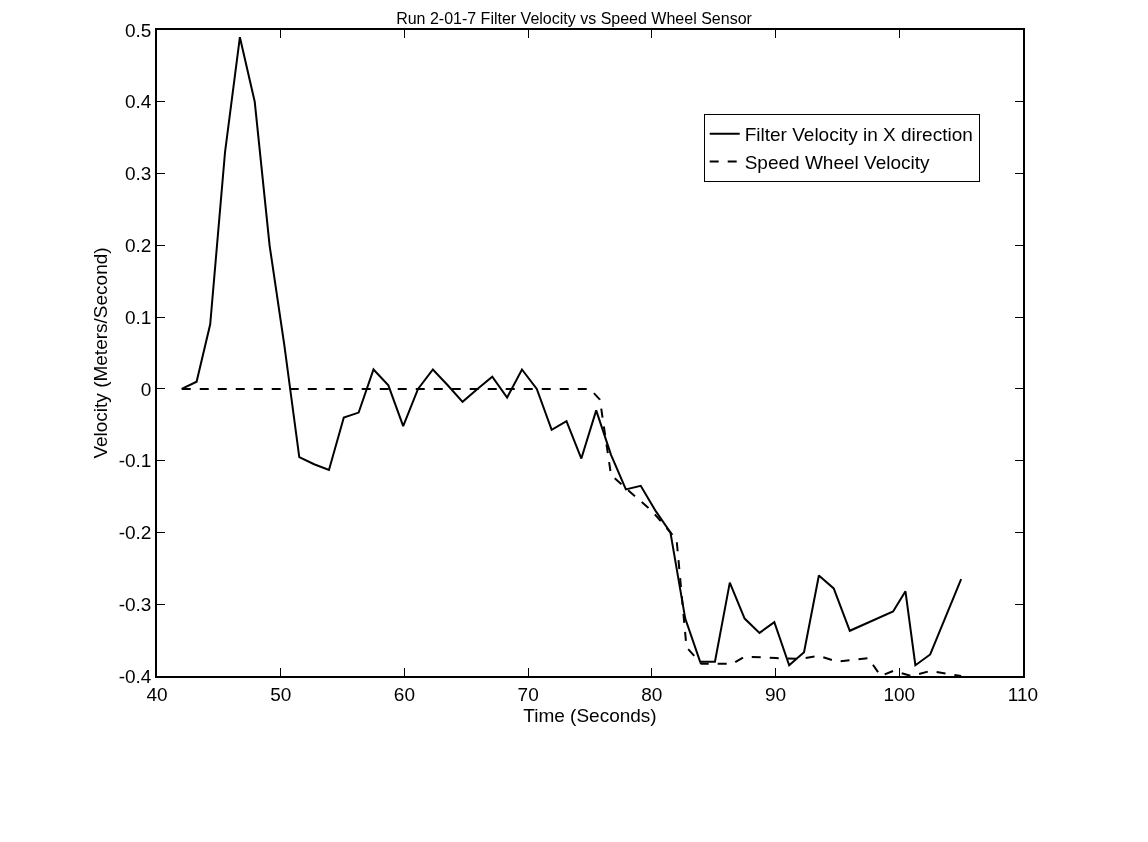 The image size is (1148, 842). I want to click on x-tick-label: 60, so click(404, 694).